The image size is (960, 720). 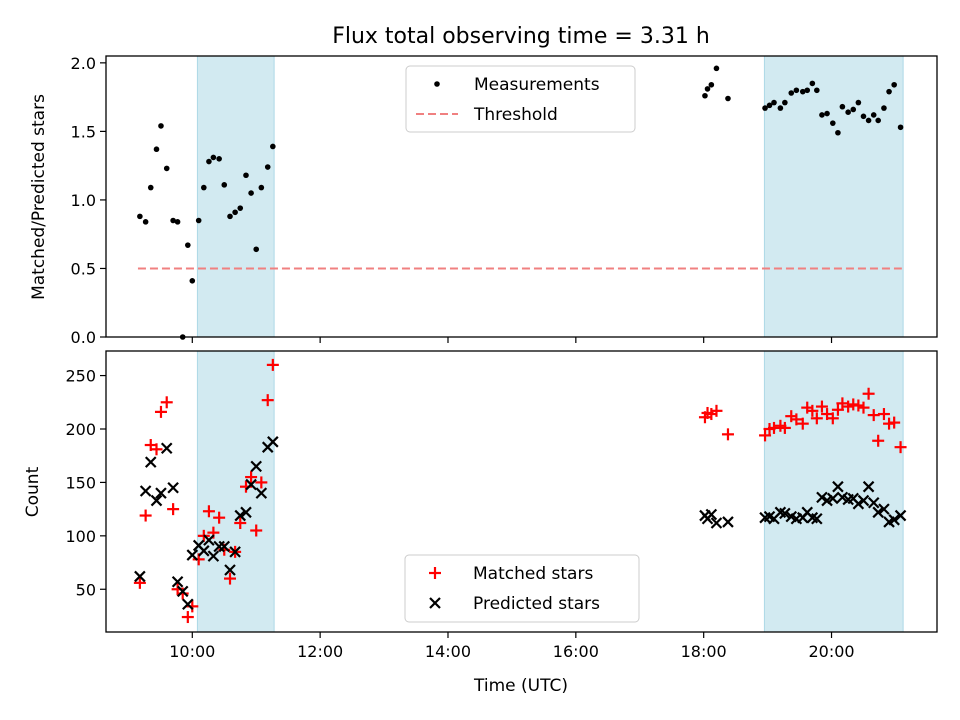 I want to click on bottom-y-tick-label: 150, so click(x=80, y=482).